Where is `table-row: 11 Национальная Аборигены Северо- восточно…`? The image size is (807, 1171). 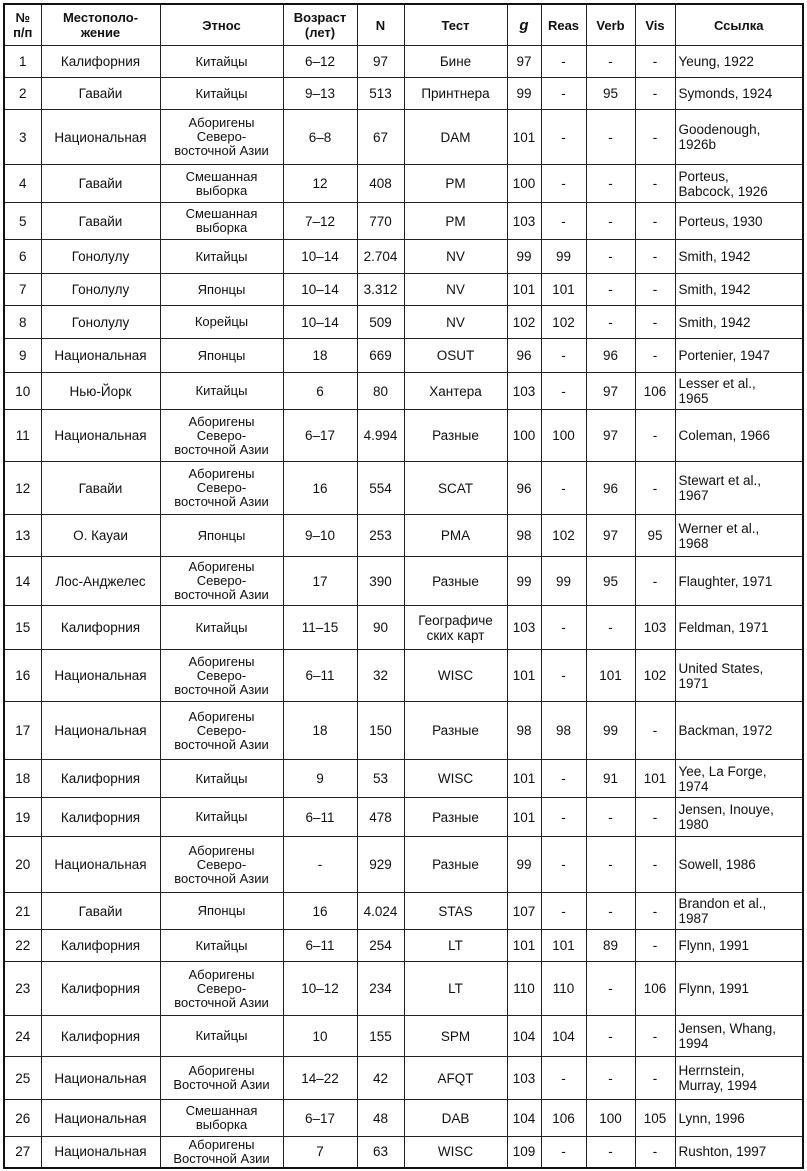
table-row: 11 Национальная Аборигены Северо- восточно… is located at coordinates (403, 435).